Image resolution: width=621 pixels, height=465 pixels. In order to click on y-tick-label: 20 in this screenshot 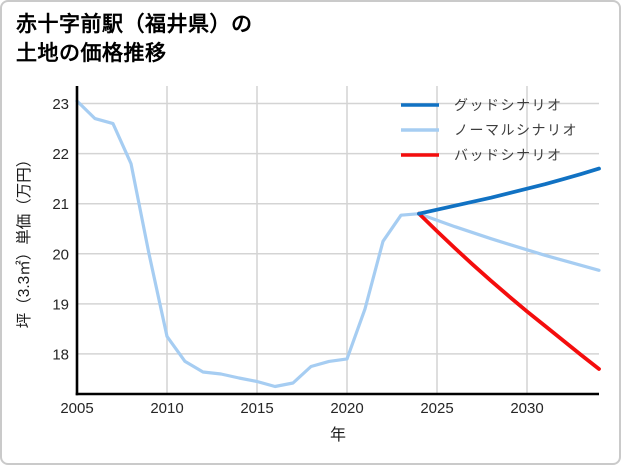, I will do `click(60, 254)`.